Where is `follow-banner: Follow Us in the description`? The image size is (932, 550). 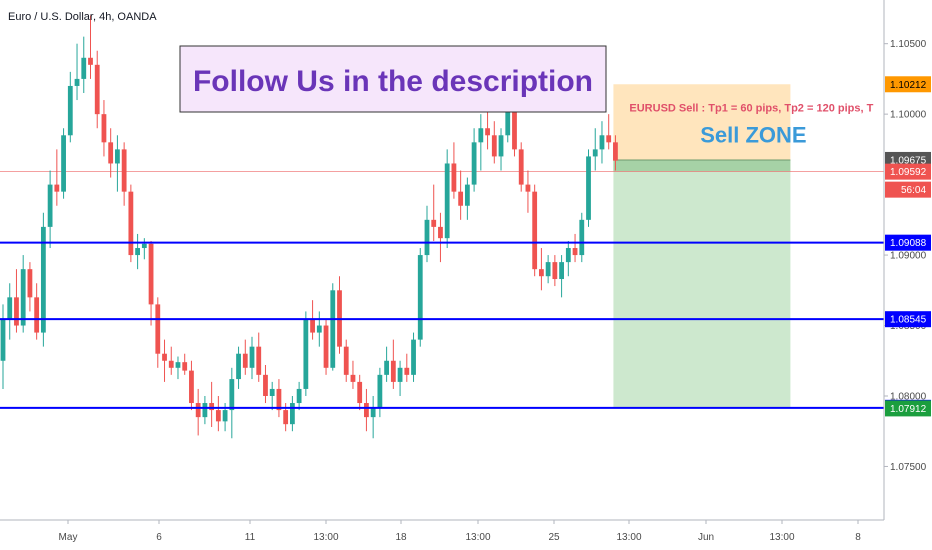
follow-banner: Follow Us in the description is located at coordinates (393, 79).